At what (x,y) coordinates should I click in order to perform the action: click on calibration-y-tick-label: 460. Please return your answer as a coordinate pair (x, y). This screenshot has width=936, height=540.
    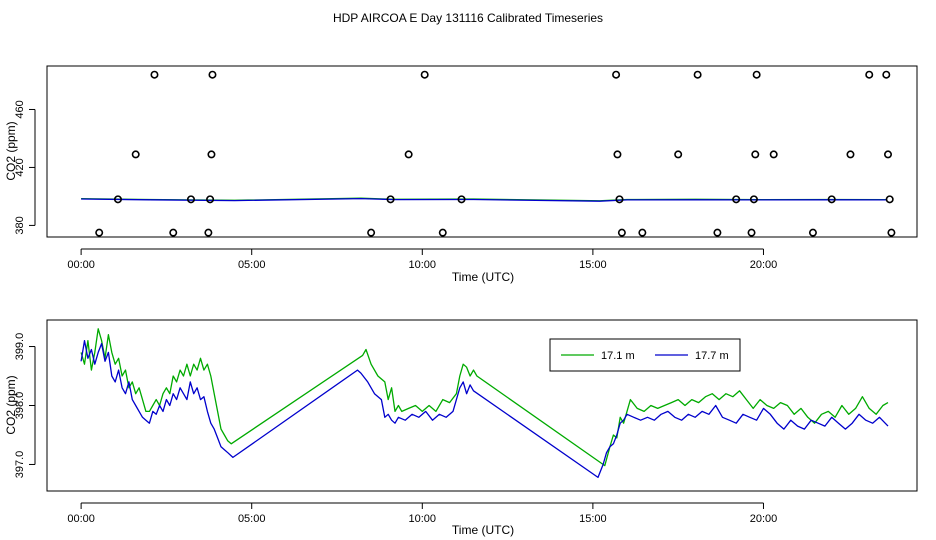
    Looking at the image, I should click on (20, 109).